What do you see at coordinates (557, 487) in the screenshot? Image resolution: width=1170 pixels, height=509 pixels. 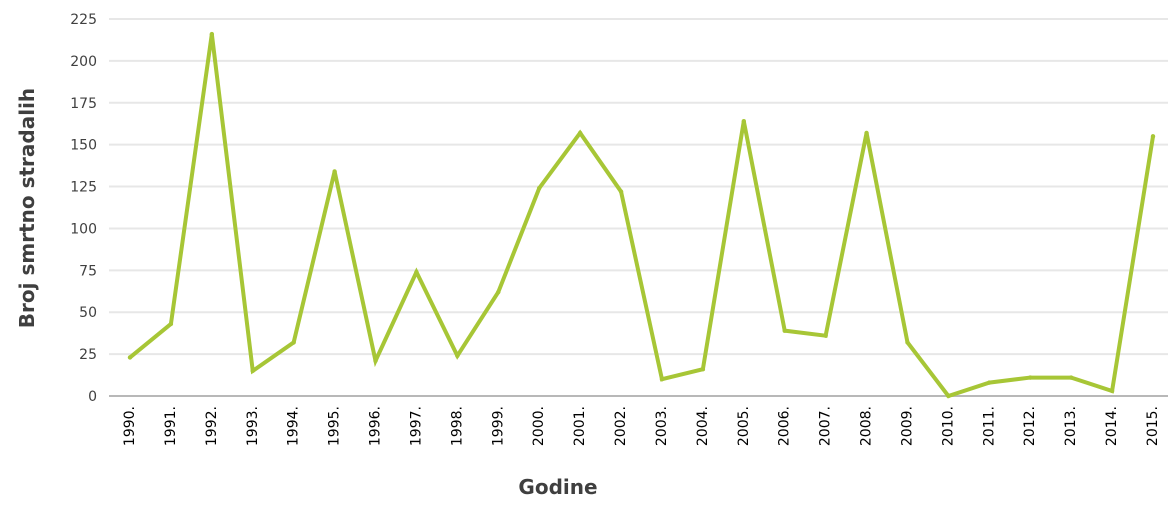 I see `x-axis-title: Godine` at bounding box center [557, 487].